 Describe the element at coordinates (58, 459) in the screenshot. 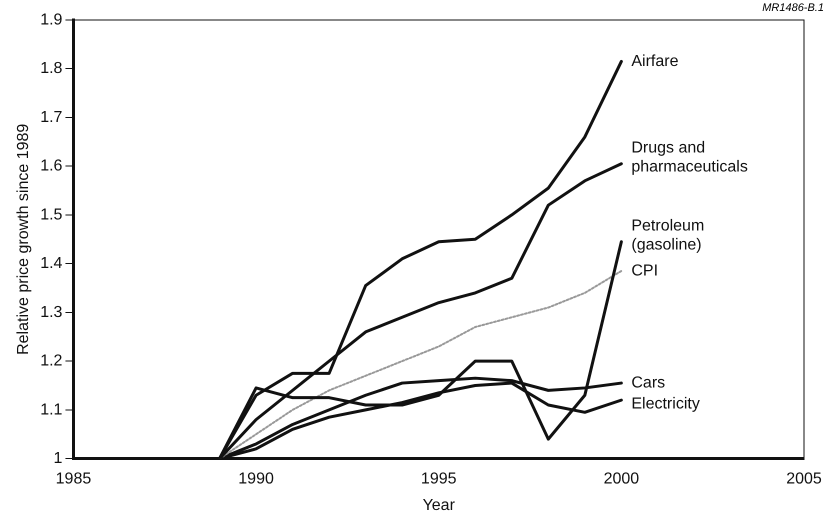

I see `y-tick-label: 1` at that location.